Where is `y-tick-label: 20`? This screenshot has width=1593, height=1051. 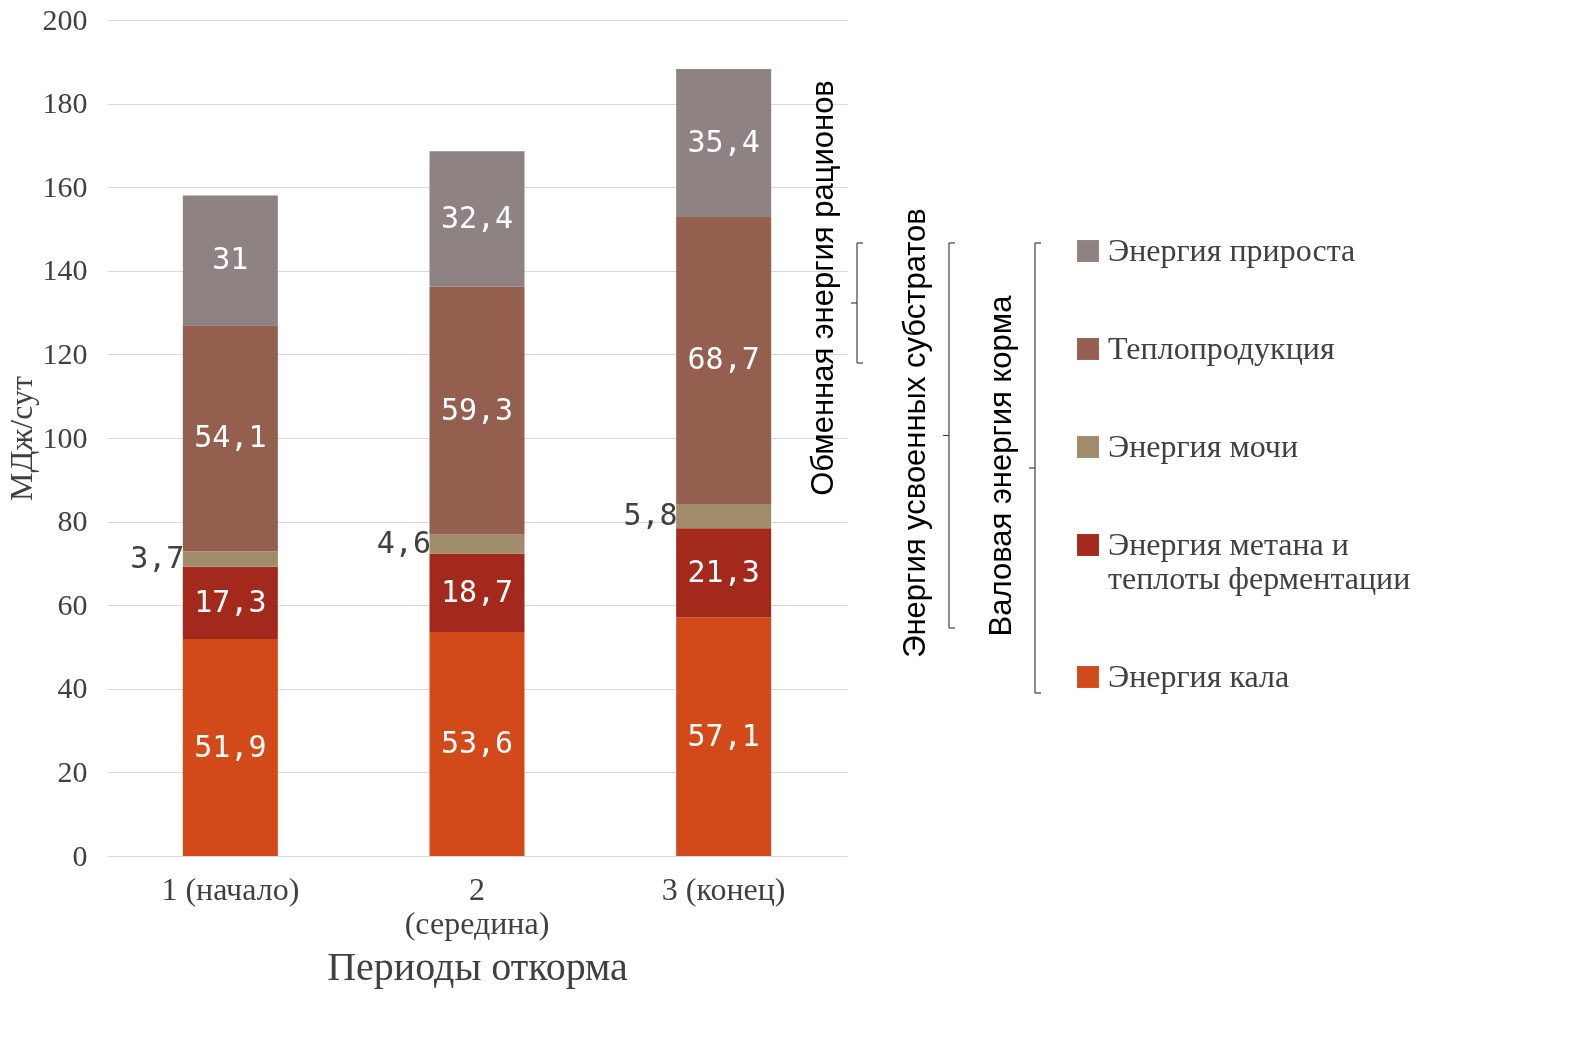 y-tick-label: 20 is located at coordinates (72, 771).